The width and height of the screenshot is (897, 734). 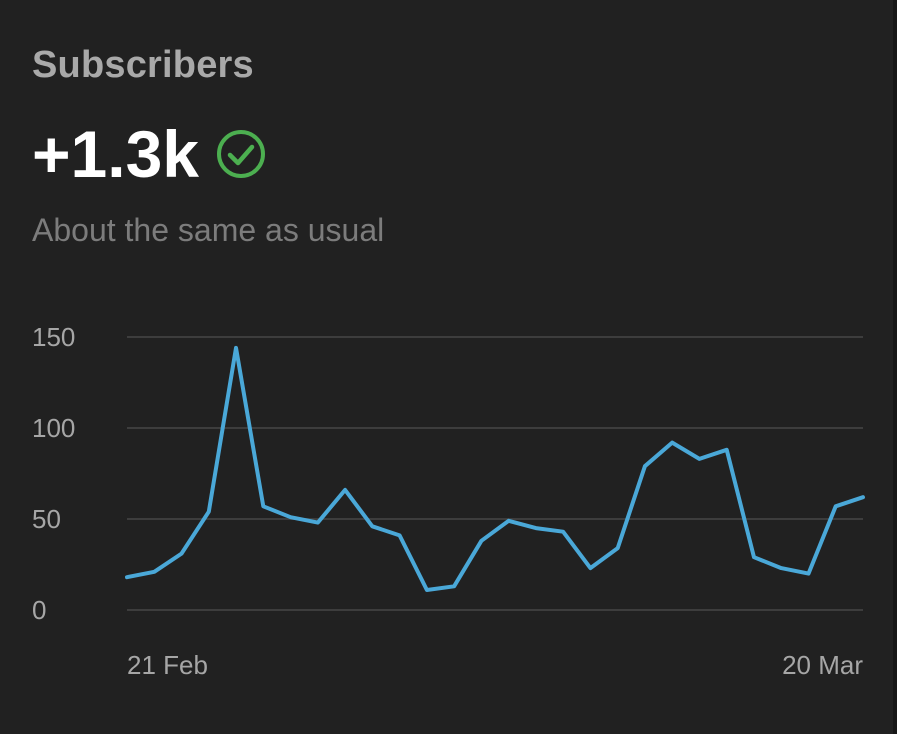 I want to click on status-subtitle: About the same as usual, so click(x=208, y=230).